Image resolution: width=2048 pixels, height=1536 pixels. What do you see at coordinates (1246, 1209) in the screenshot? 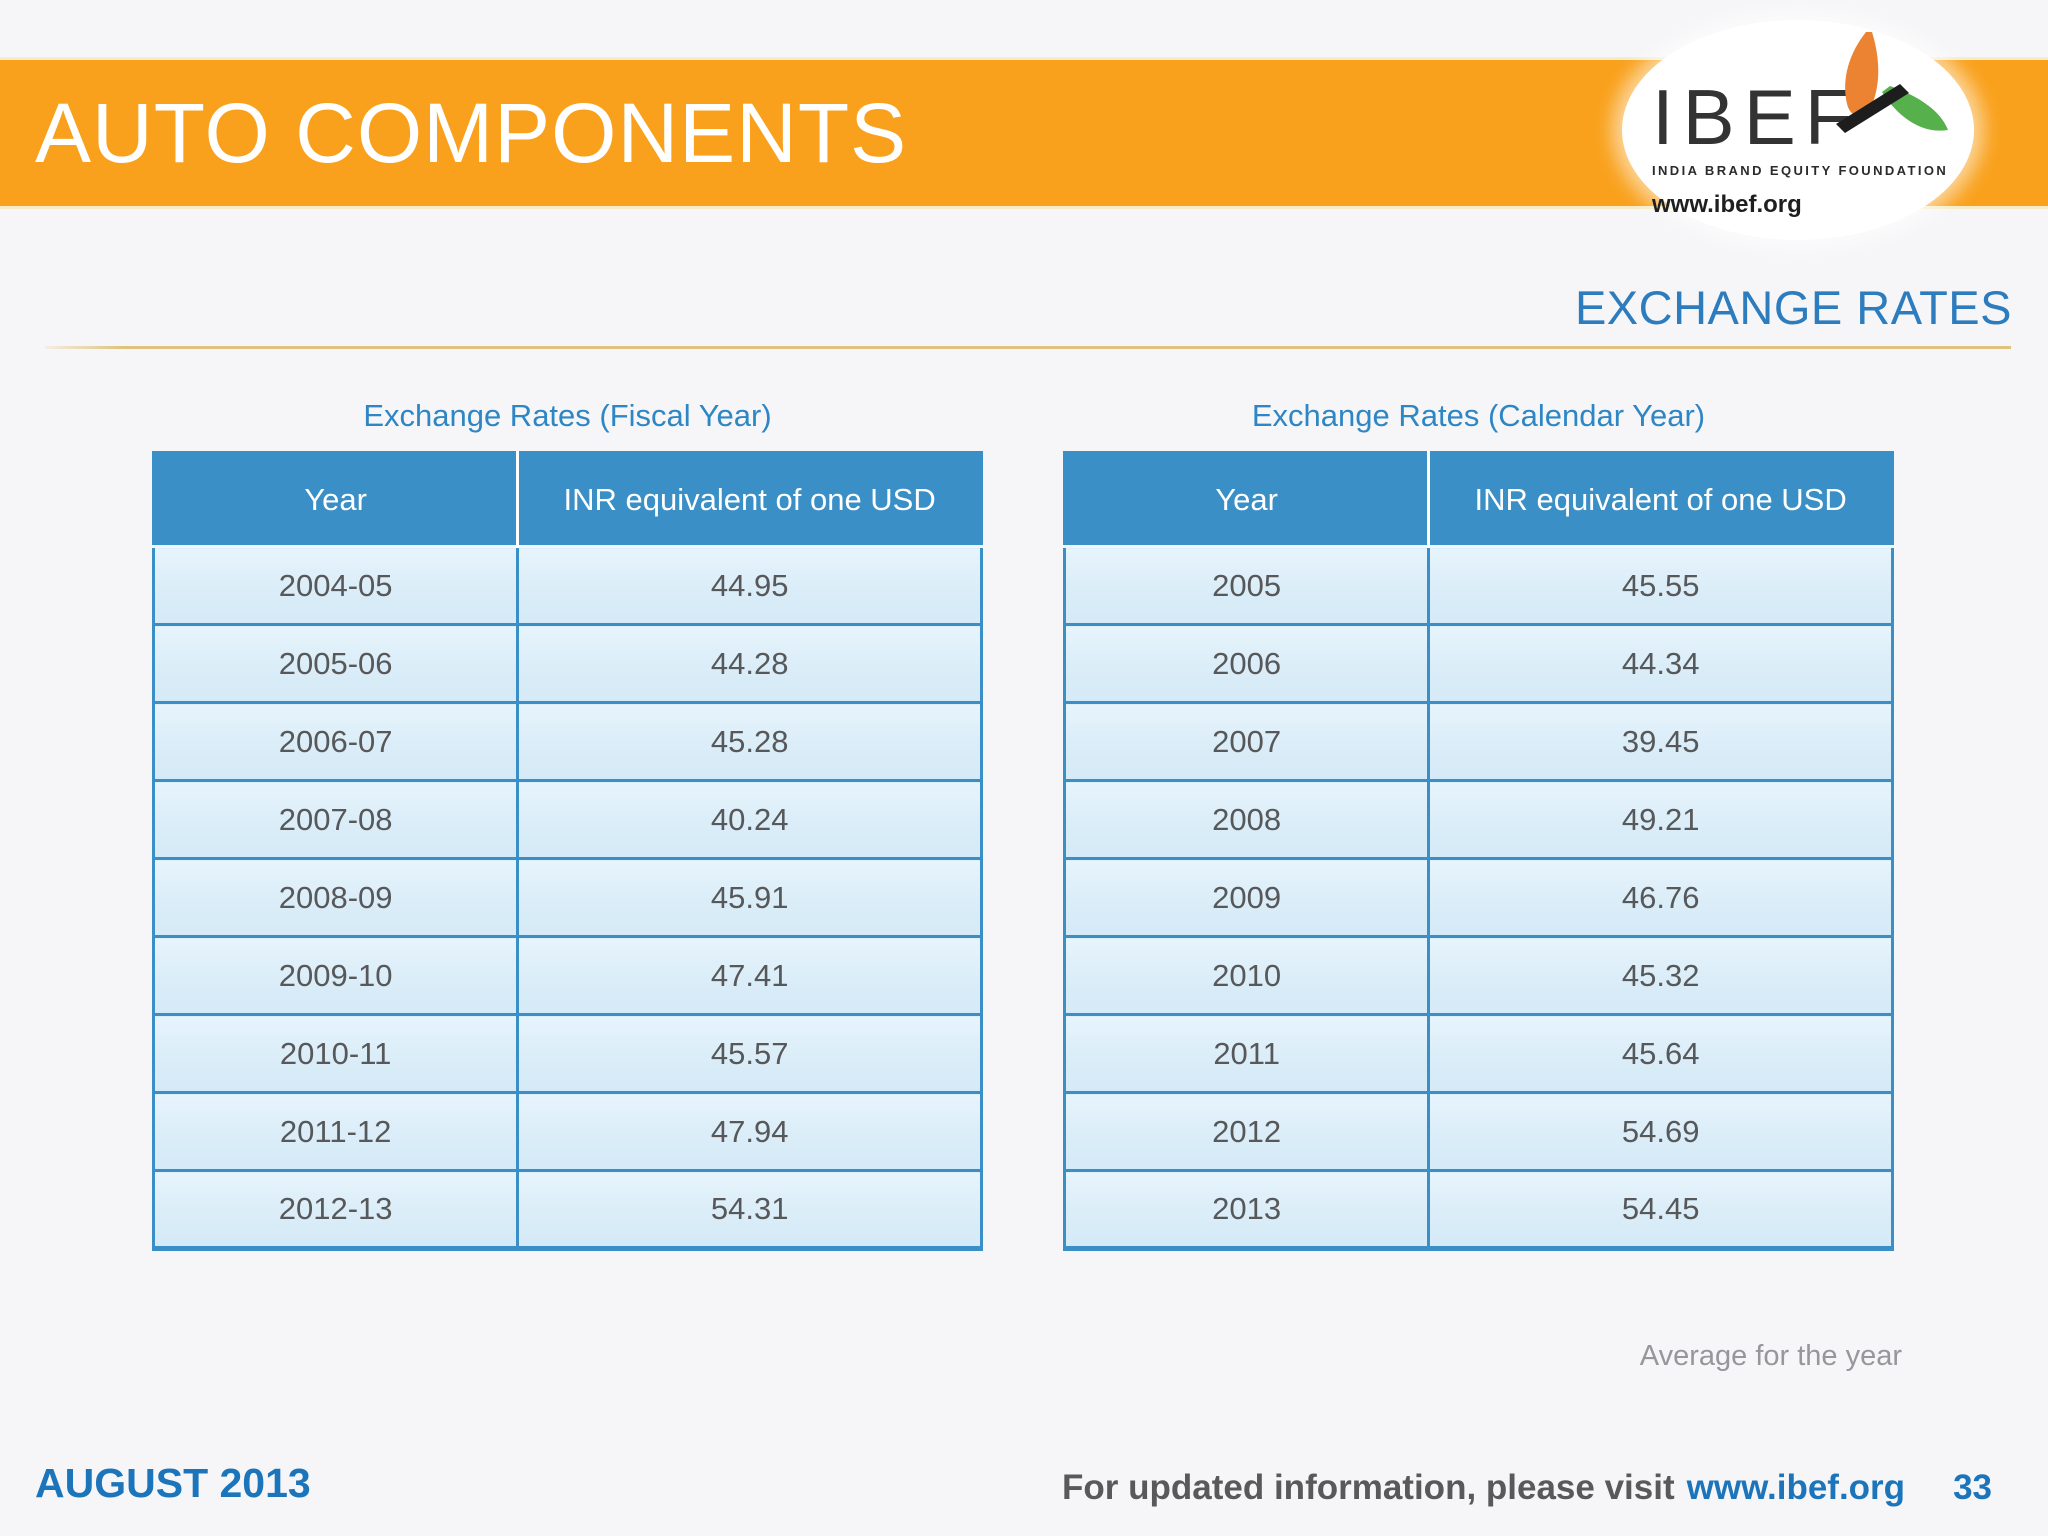
I see `year-cell: 2013` at bounding box center [1246, 1209].